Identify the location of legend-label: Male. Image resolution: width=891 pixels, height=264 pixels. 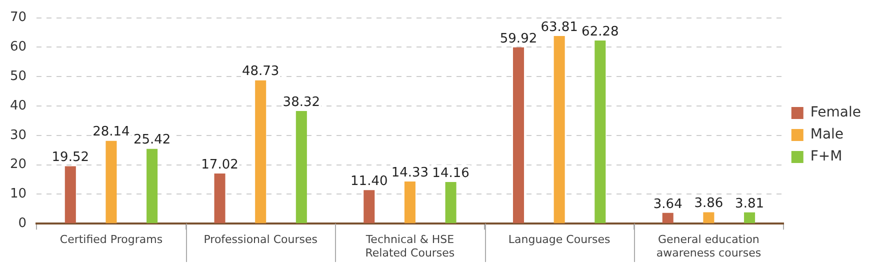
(827, 134).